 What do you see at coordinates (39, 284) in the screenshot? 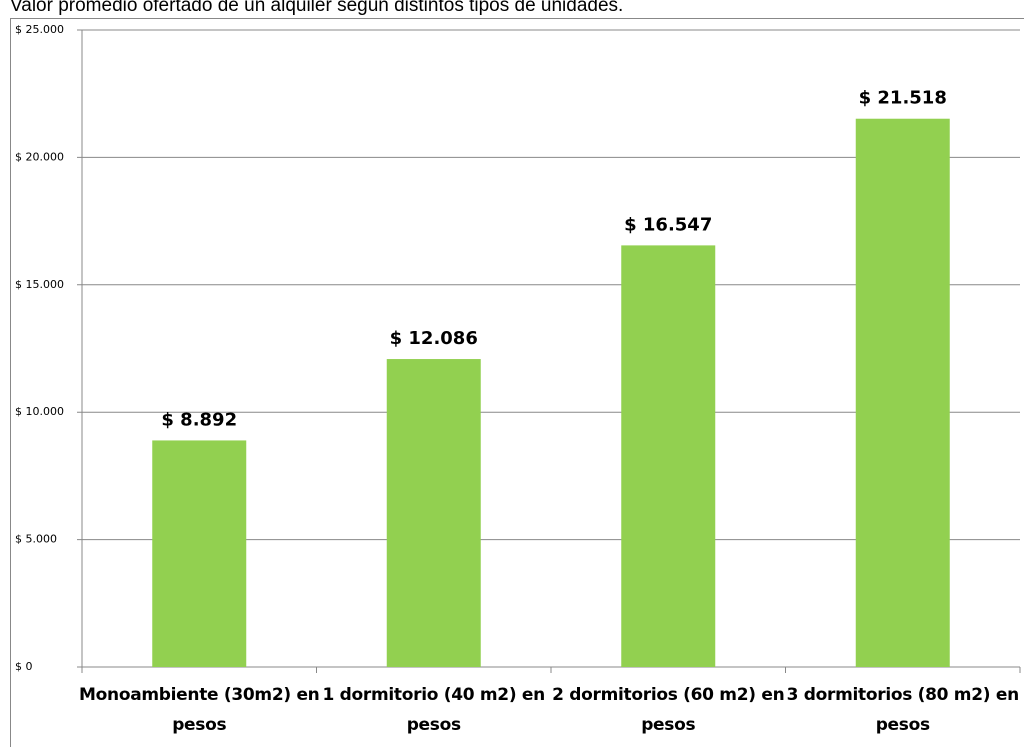
I see `y-tick-label: $ 15.000` at bounding box center [39, 284].